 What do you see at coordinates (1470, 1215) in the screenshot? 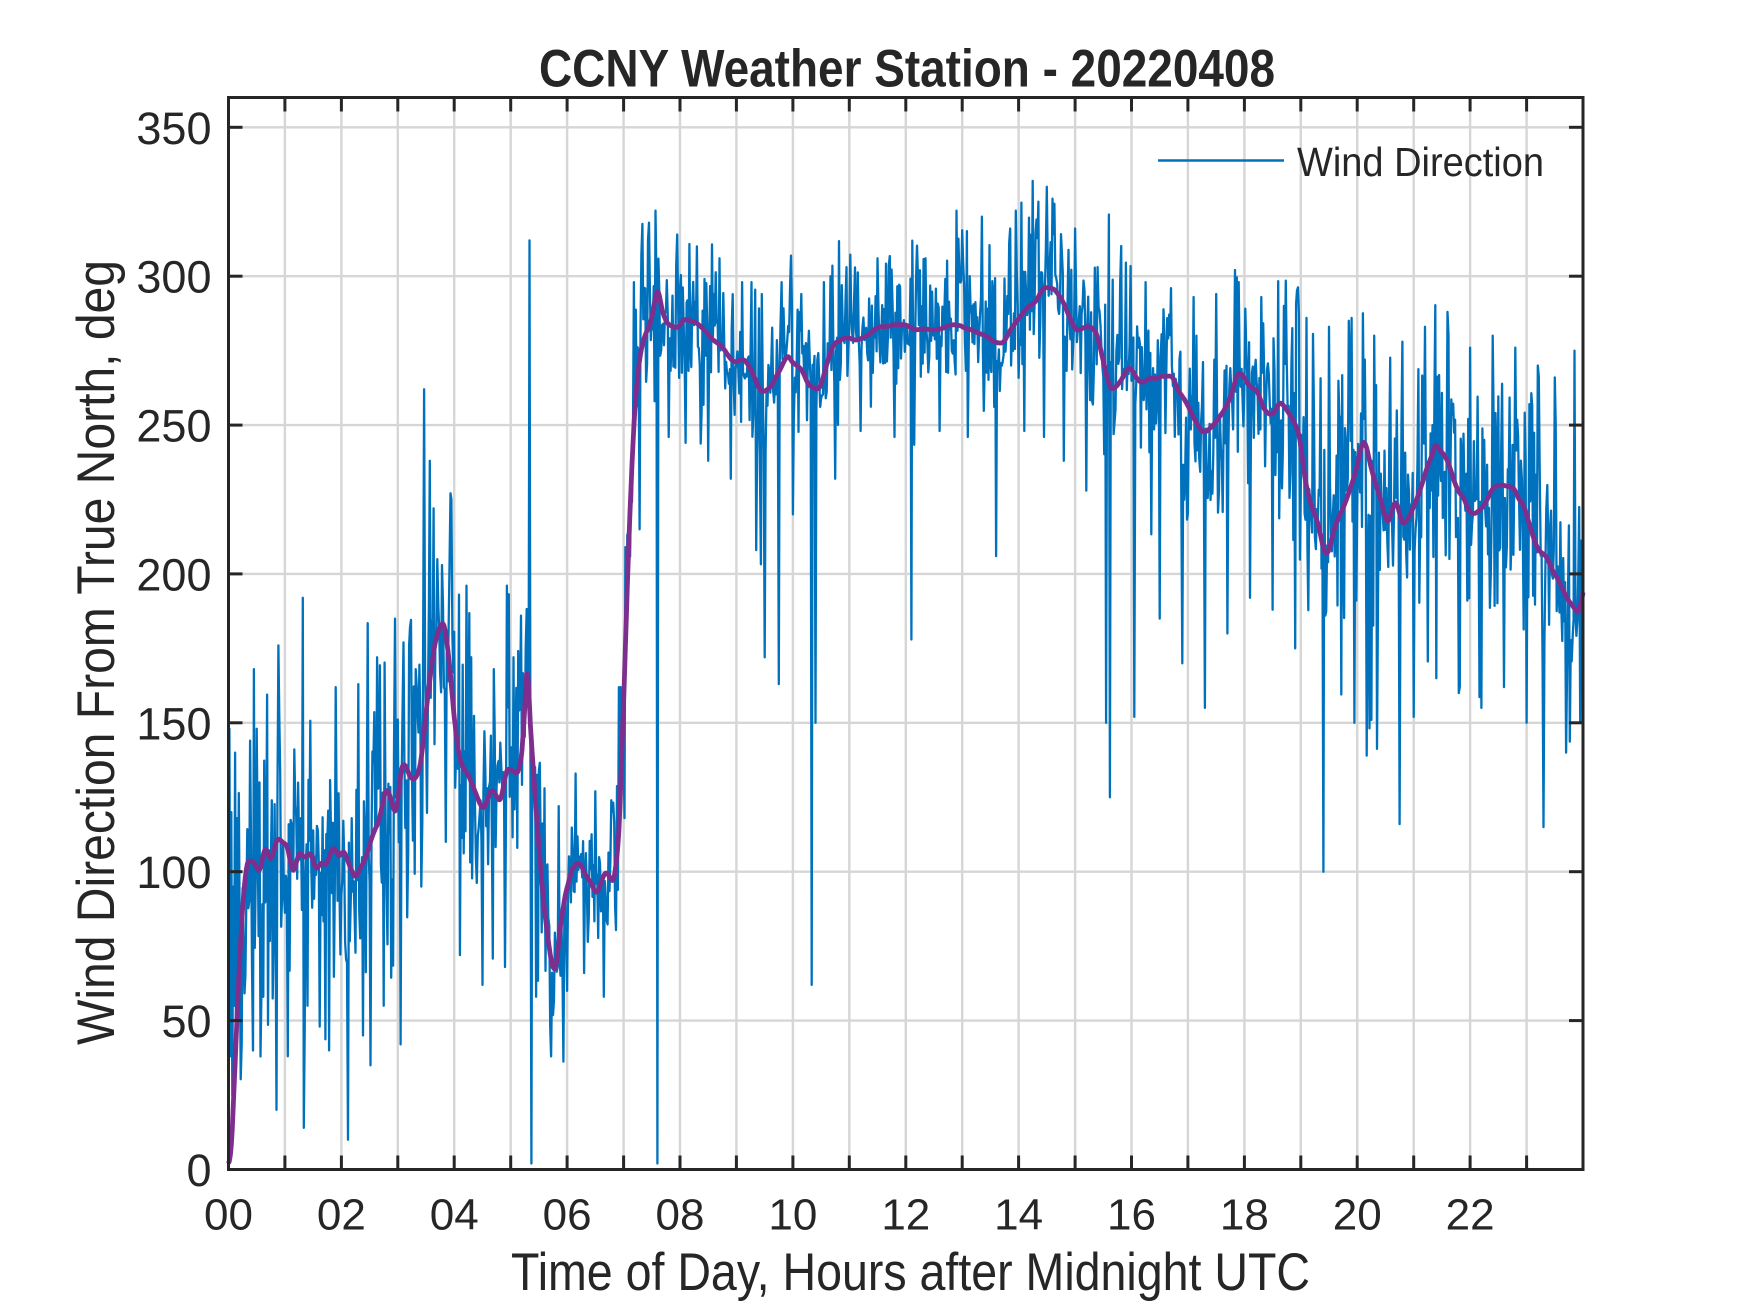
I see `svg-text: 22` at bounding box center [1470, 1215].